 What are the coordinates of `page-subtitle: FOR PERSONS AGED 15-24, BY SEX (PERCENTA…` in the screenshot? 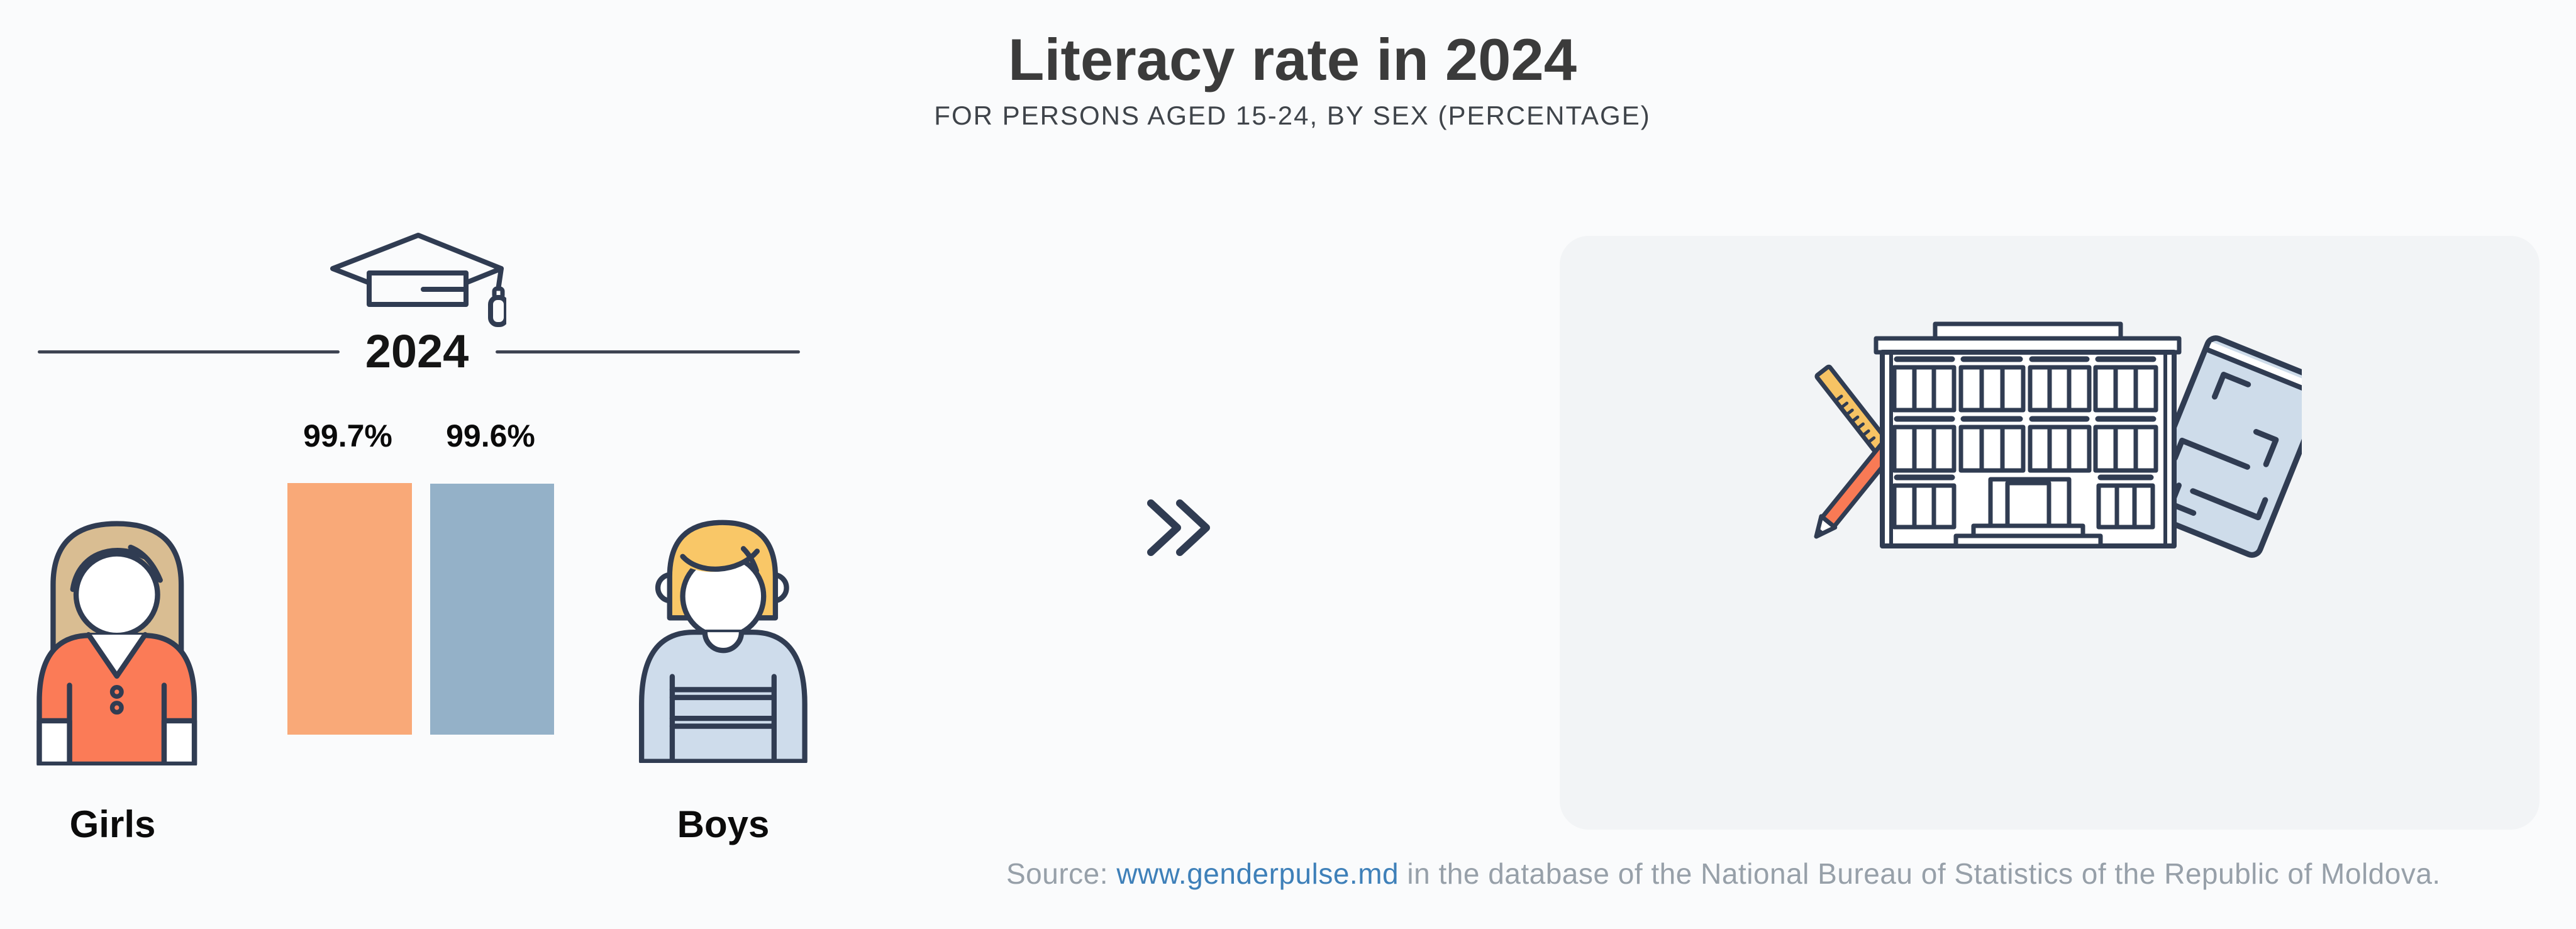 It's located at (1292, 115).